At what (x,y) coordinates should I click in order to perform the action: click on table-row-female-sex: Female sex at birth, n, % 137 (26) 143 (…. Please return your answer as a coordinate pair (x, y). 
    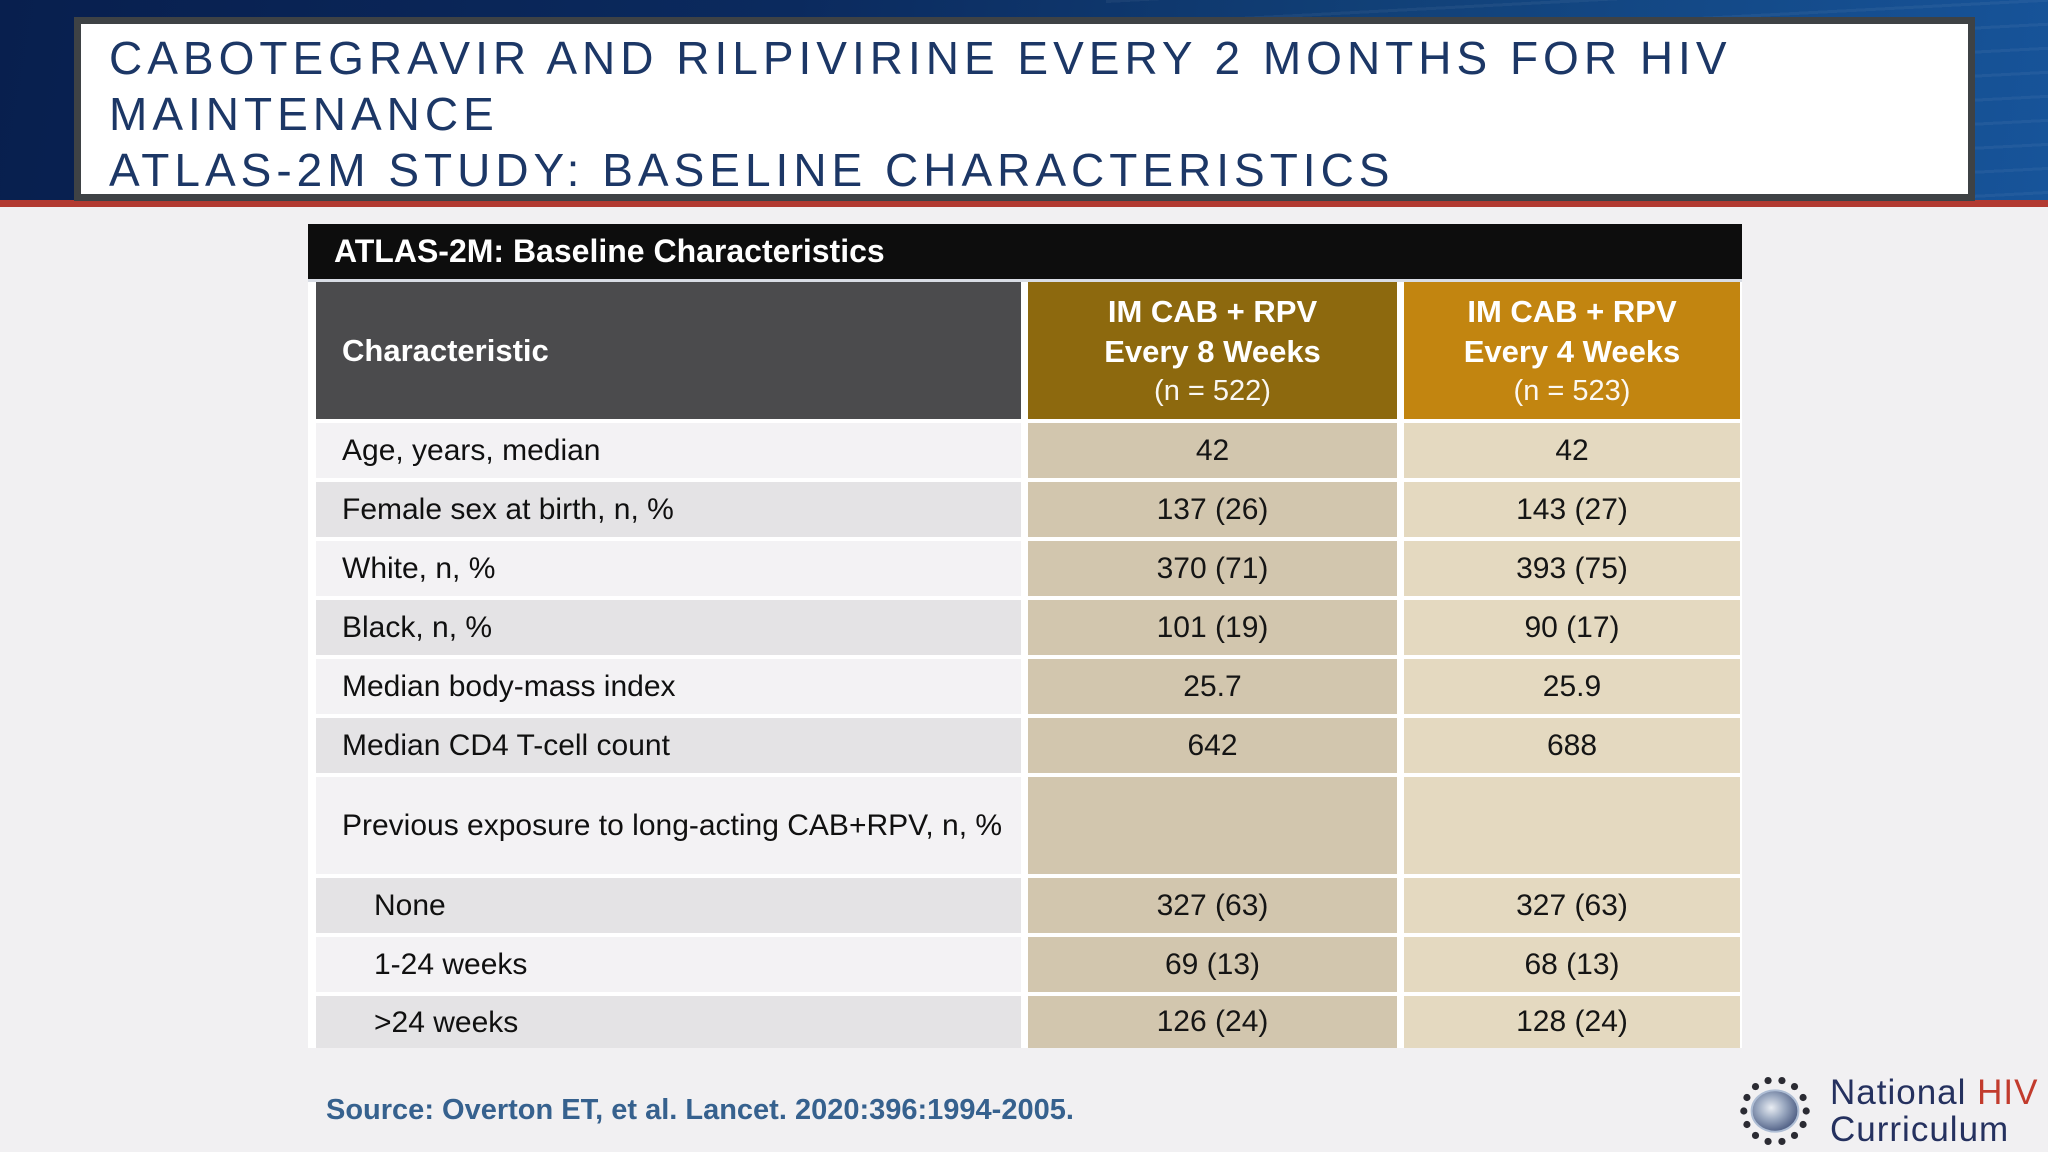
    Looking at the image, I should click on (1025, 507).